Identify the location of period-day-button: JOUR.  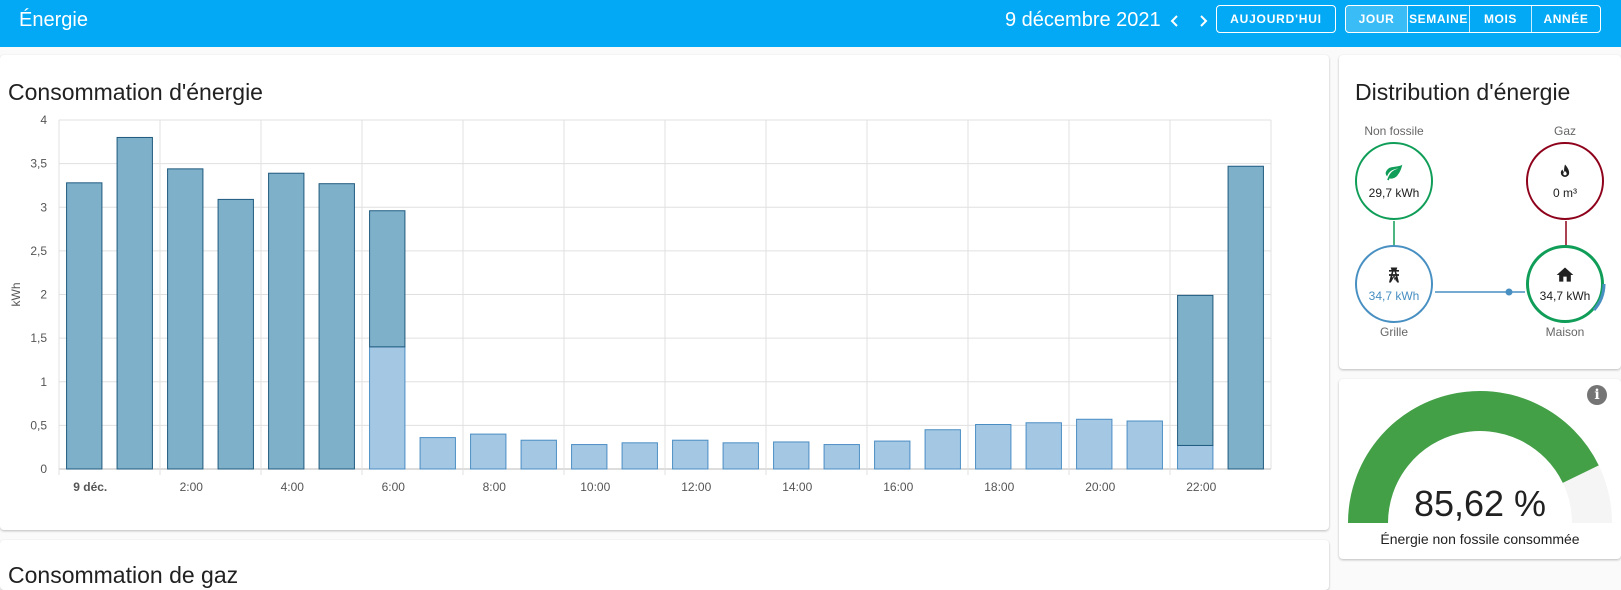
(1377, 19).